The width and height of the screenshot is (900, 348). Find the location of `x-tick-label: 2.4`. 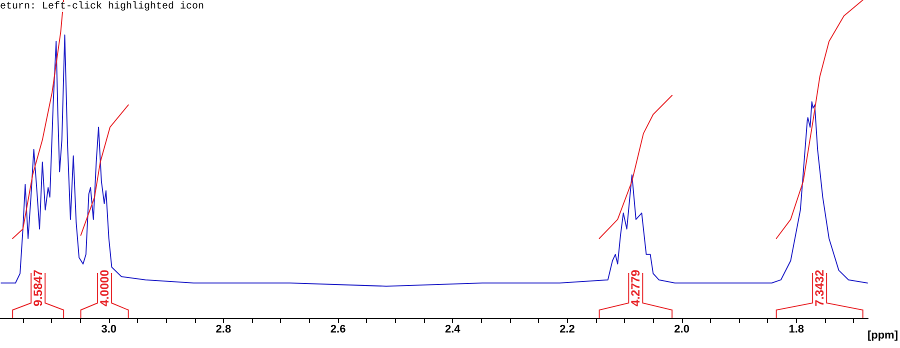

x-tick-label: 2.4 is located at coordinates (453, 330).